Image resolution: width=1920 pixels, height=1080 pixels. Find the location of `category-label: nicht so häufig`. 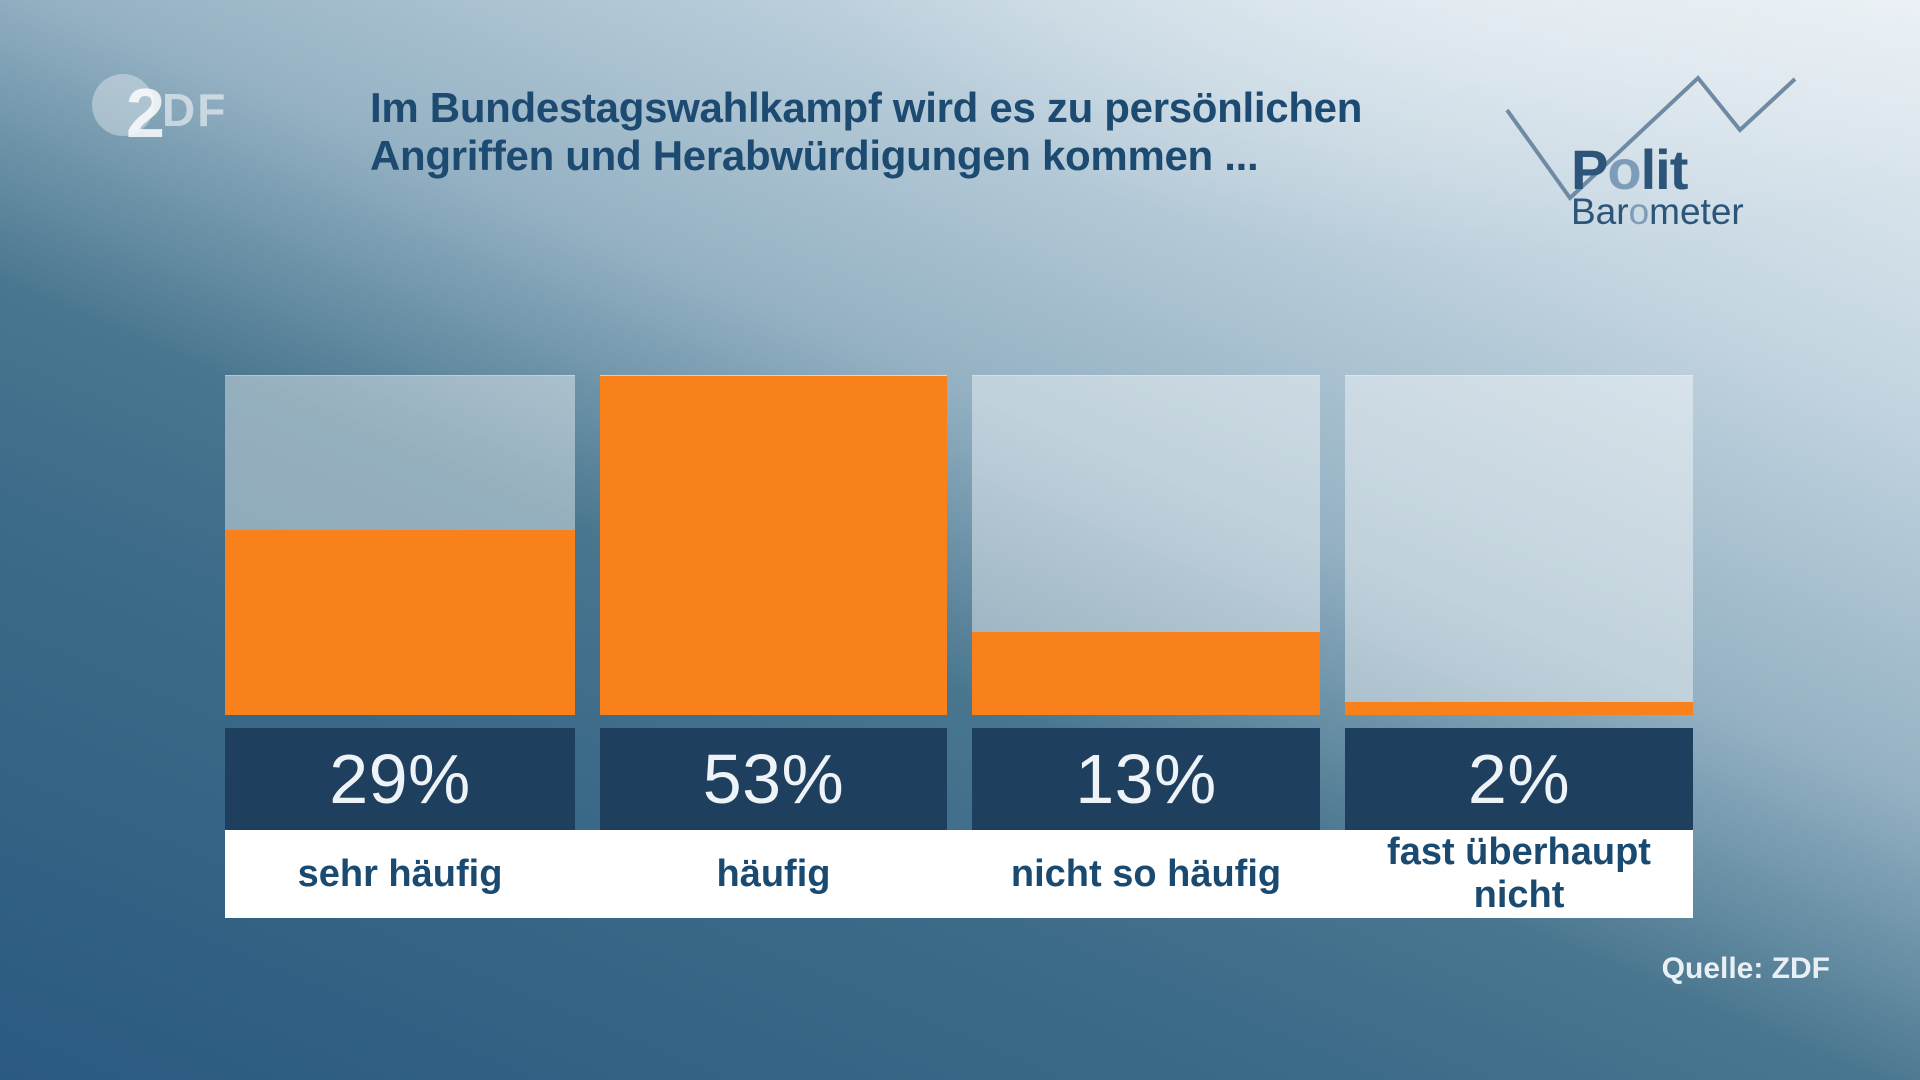

category-label: nicht so häufig is located at coordinates (1146, 873).